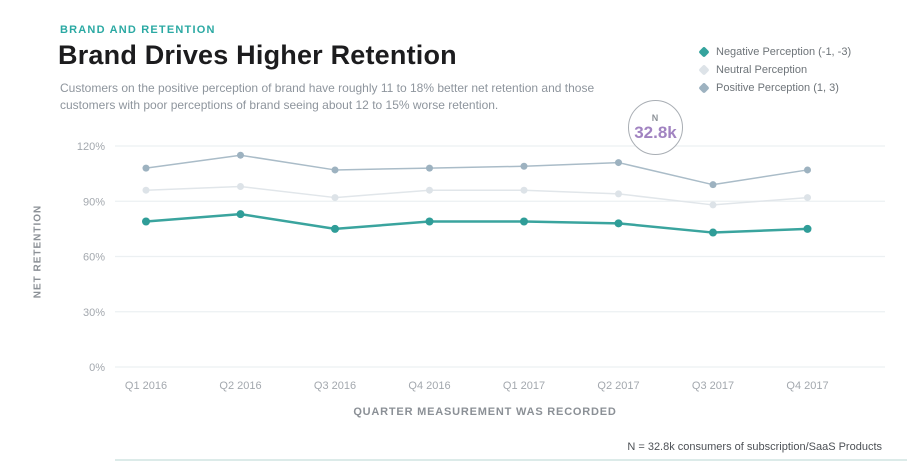  I want to click on report-eyebrow: BRAND AND RETENTION, so click(138, 30).